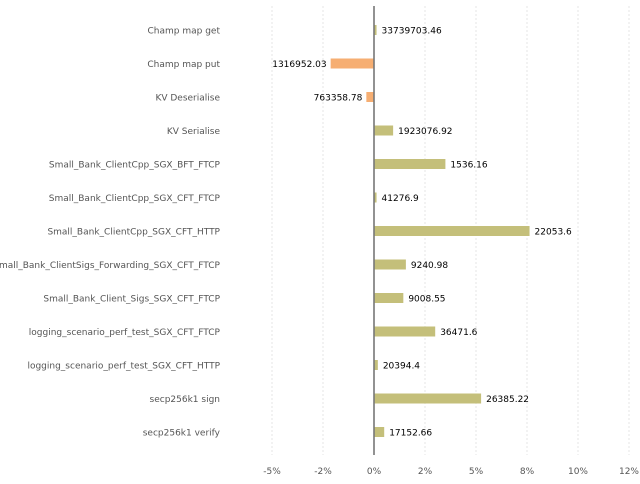 Image resolution: width=640 pixels, height=484 pixels. I want to click on category-label: Small_Bank_ClientCpp_SGX_CFT_HTTP, so click(133, 233).